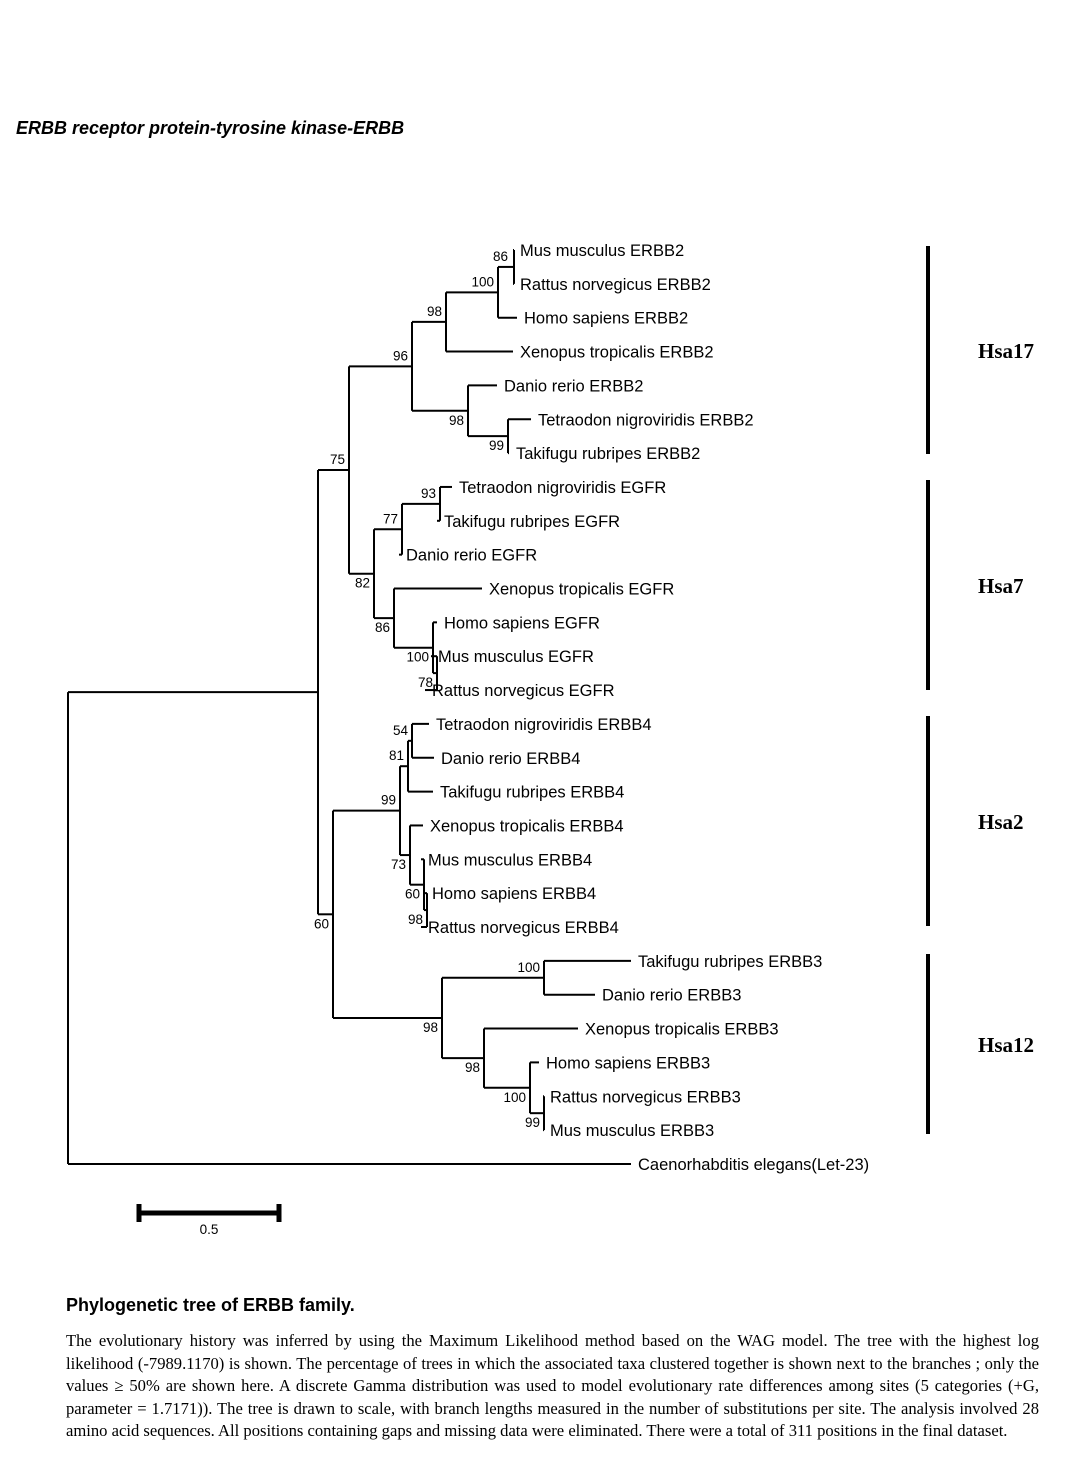  What do you see at coordinates (615, 285) in the screenshot?
I see `tree-leaf-label: Rattus norvegicus ERBB2` at bounding box center [615, 285].